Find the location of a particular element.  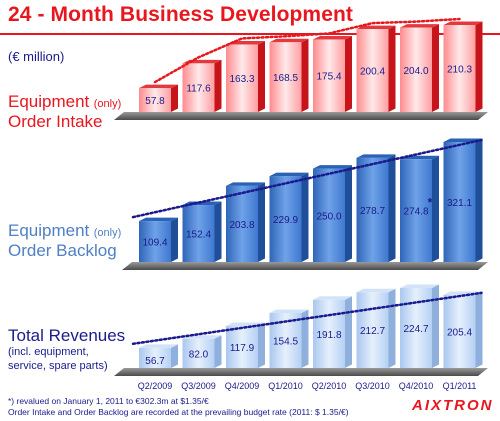

backlog-value-label: 321.1 is located at coordinates (459, 203).